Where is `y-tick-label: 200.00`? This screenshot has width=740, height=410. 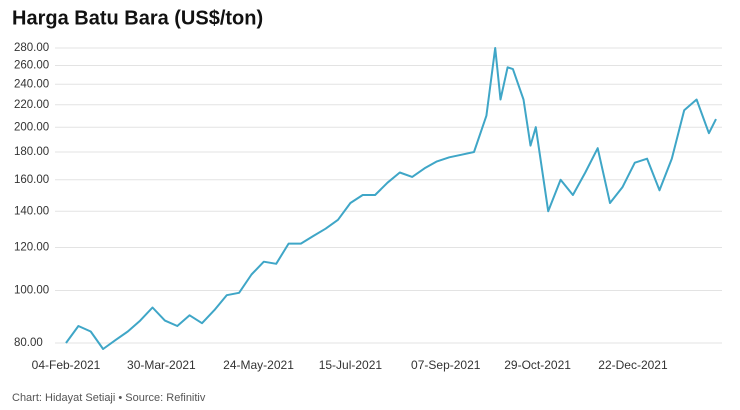 y-tick-label: 200.00 is located at coordinates (31, 127).